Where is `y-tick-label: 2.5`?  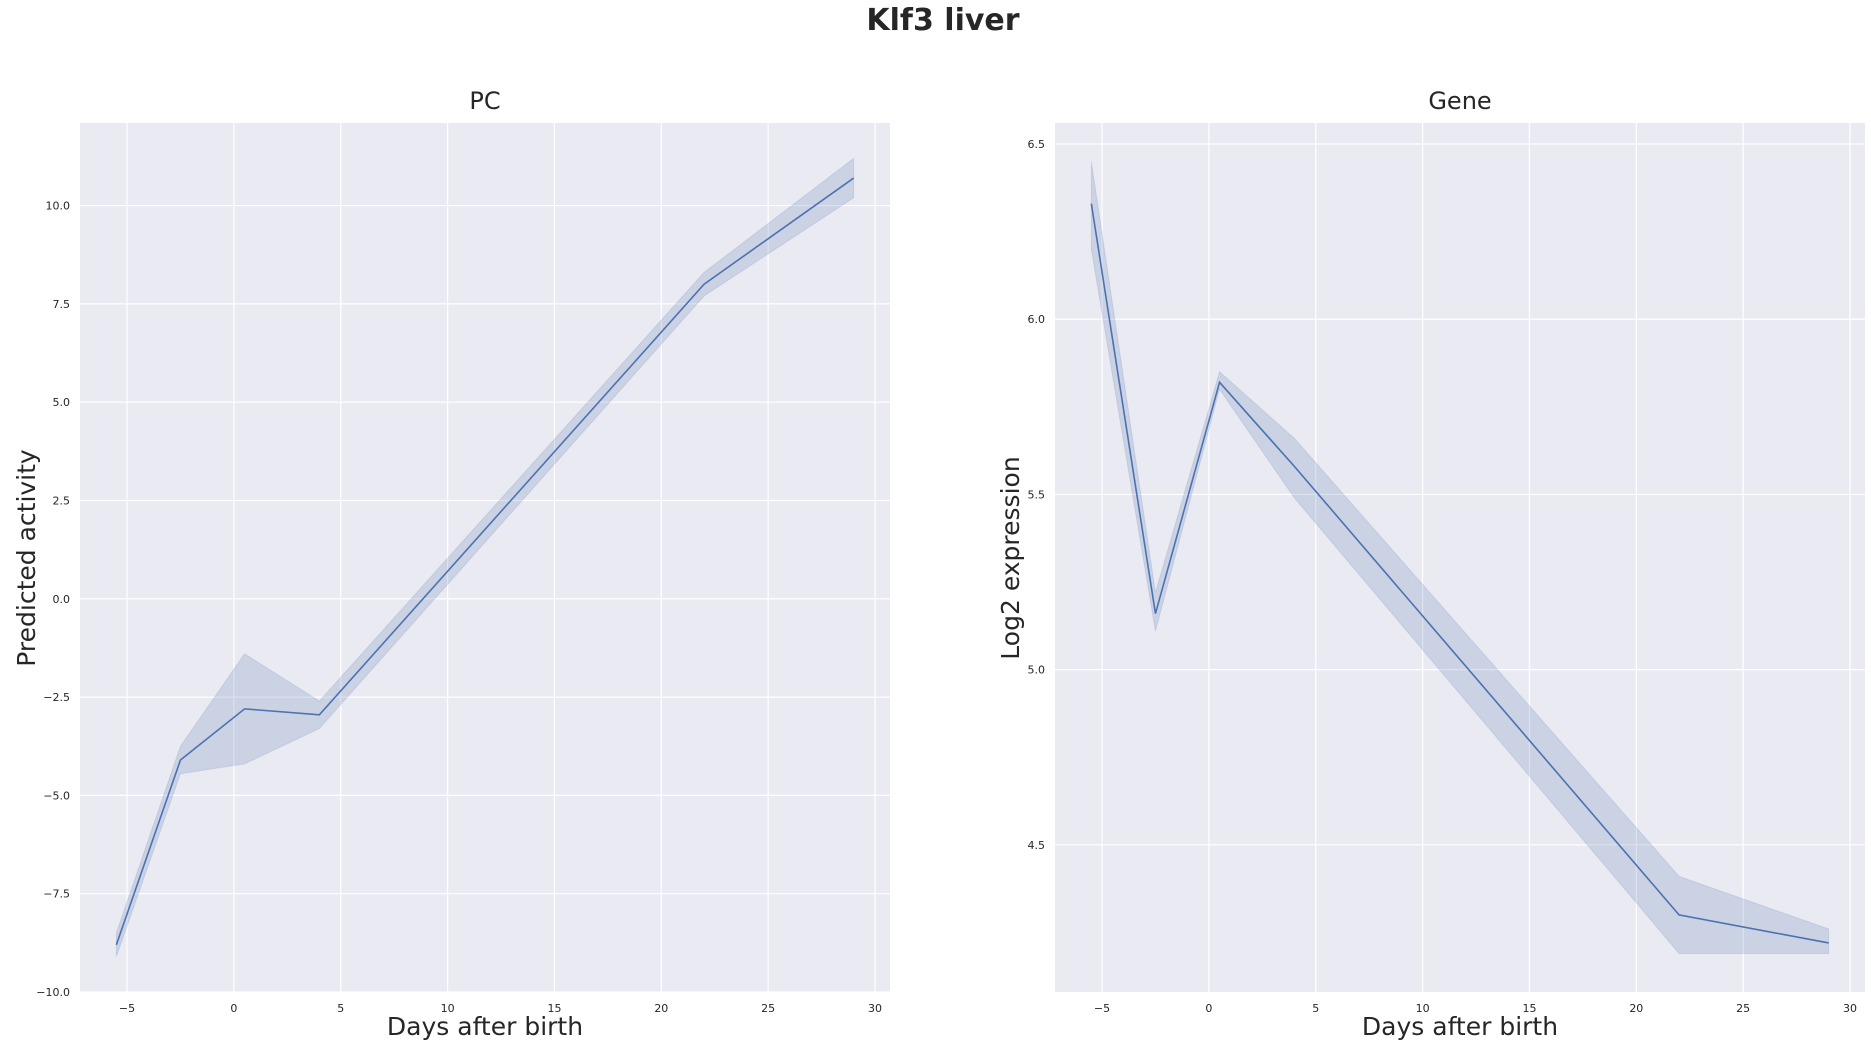
y-tick-label: 2.5 is located at coordinates (62, 500).